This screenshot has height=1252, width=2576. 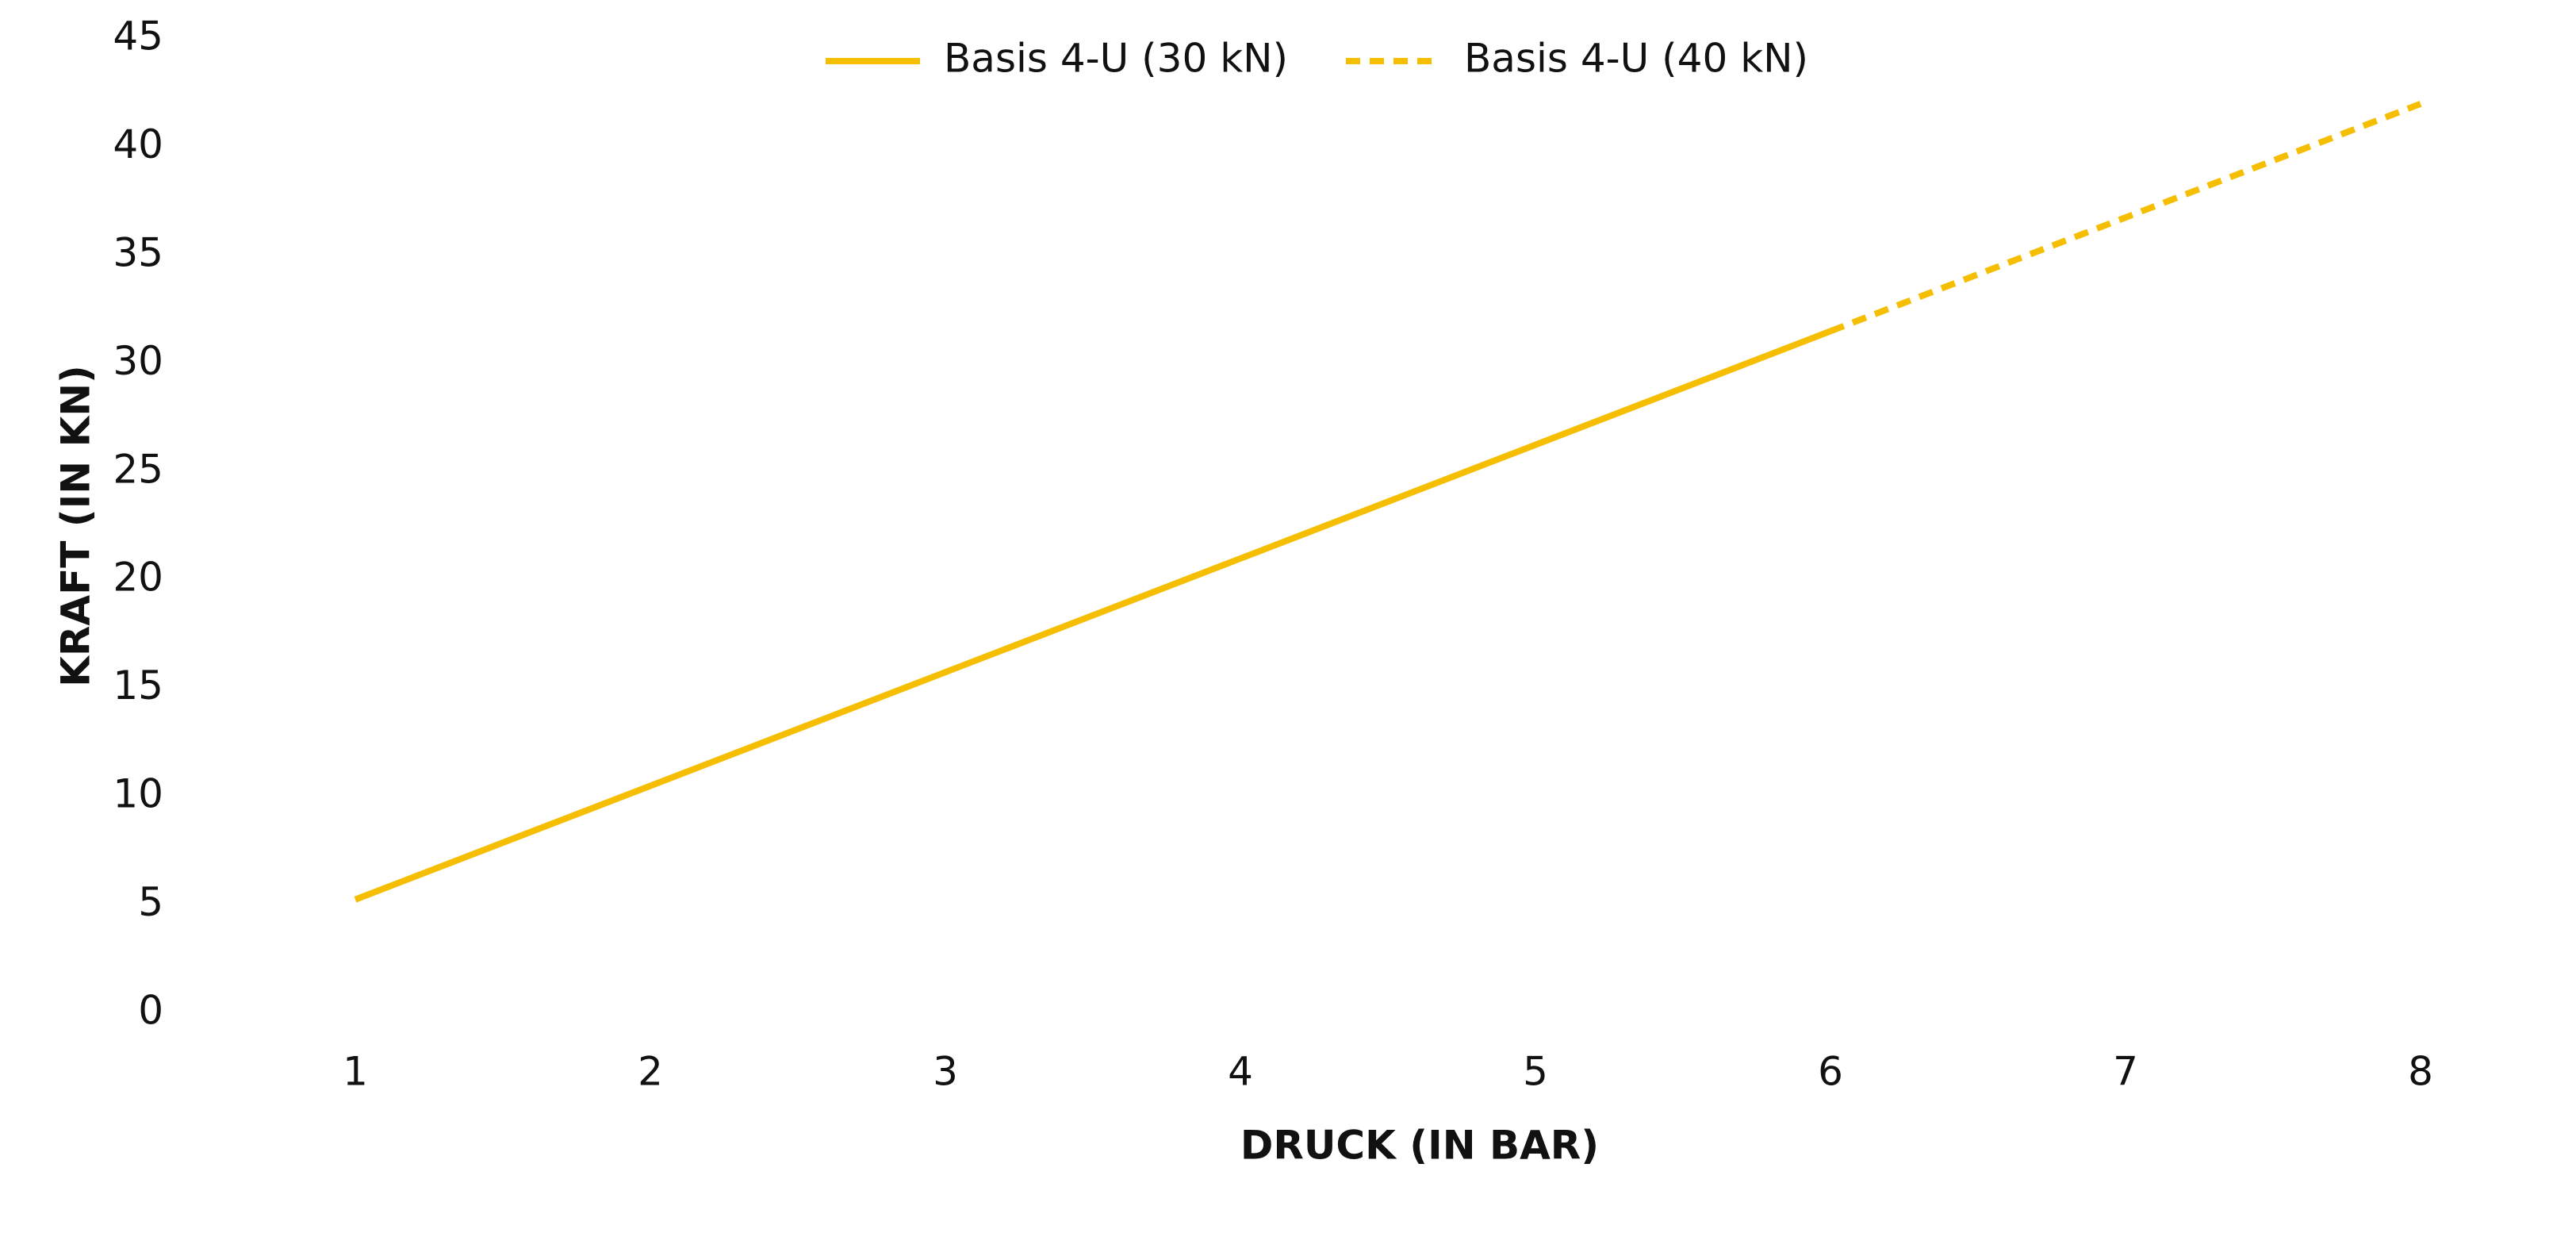 I want to click on y-axis-title: KRAFT (IN KN), so click(x=76, y=526).